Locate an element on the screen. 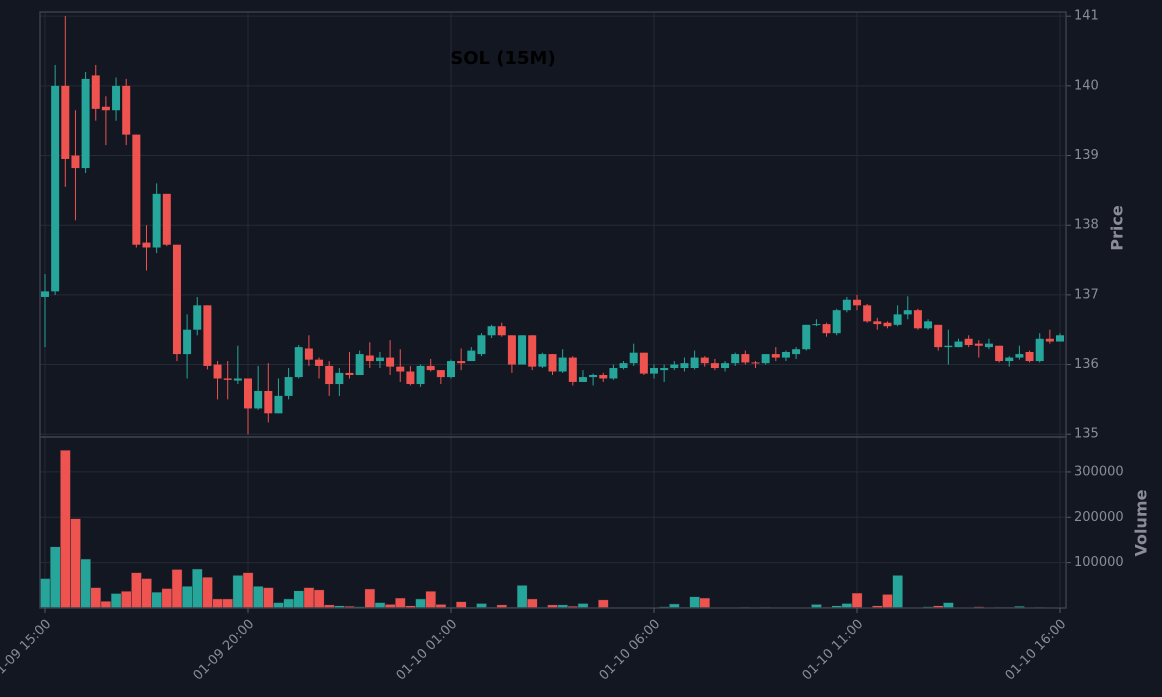 Image resolution: width=1162 pixels, height=697 pixels. y-tick-label: 200000 is located at coordinates (1099, 517).